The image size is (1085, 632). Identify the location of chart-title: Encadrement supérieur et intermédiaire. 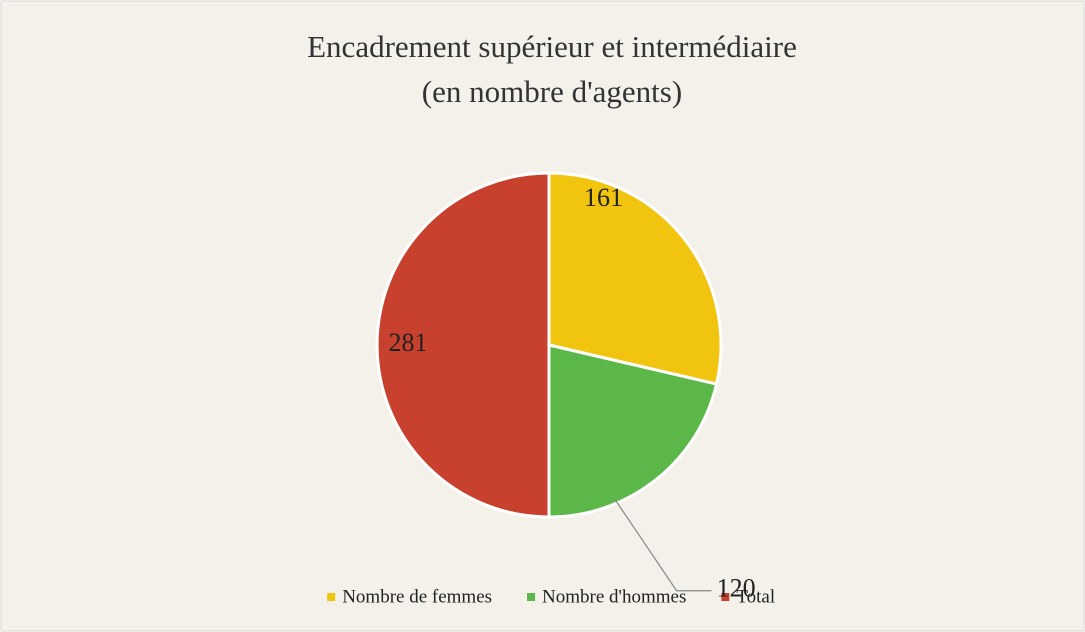
(552, 46).